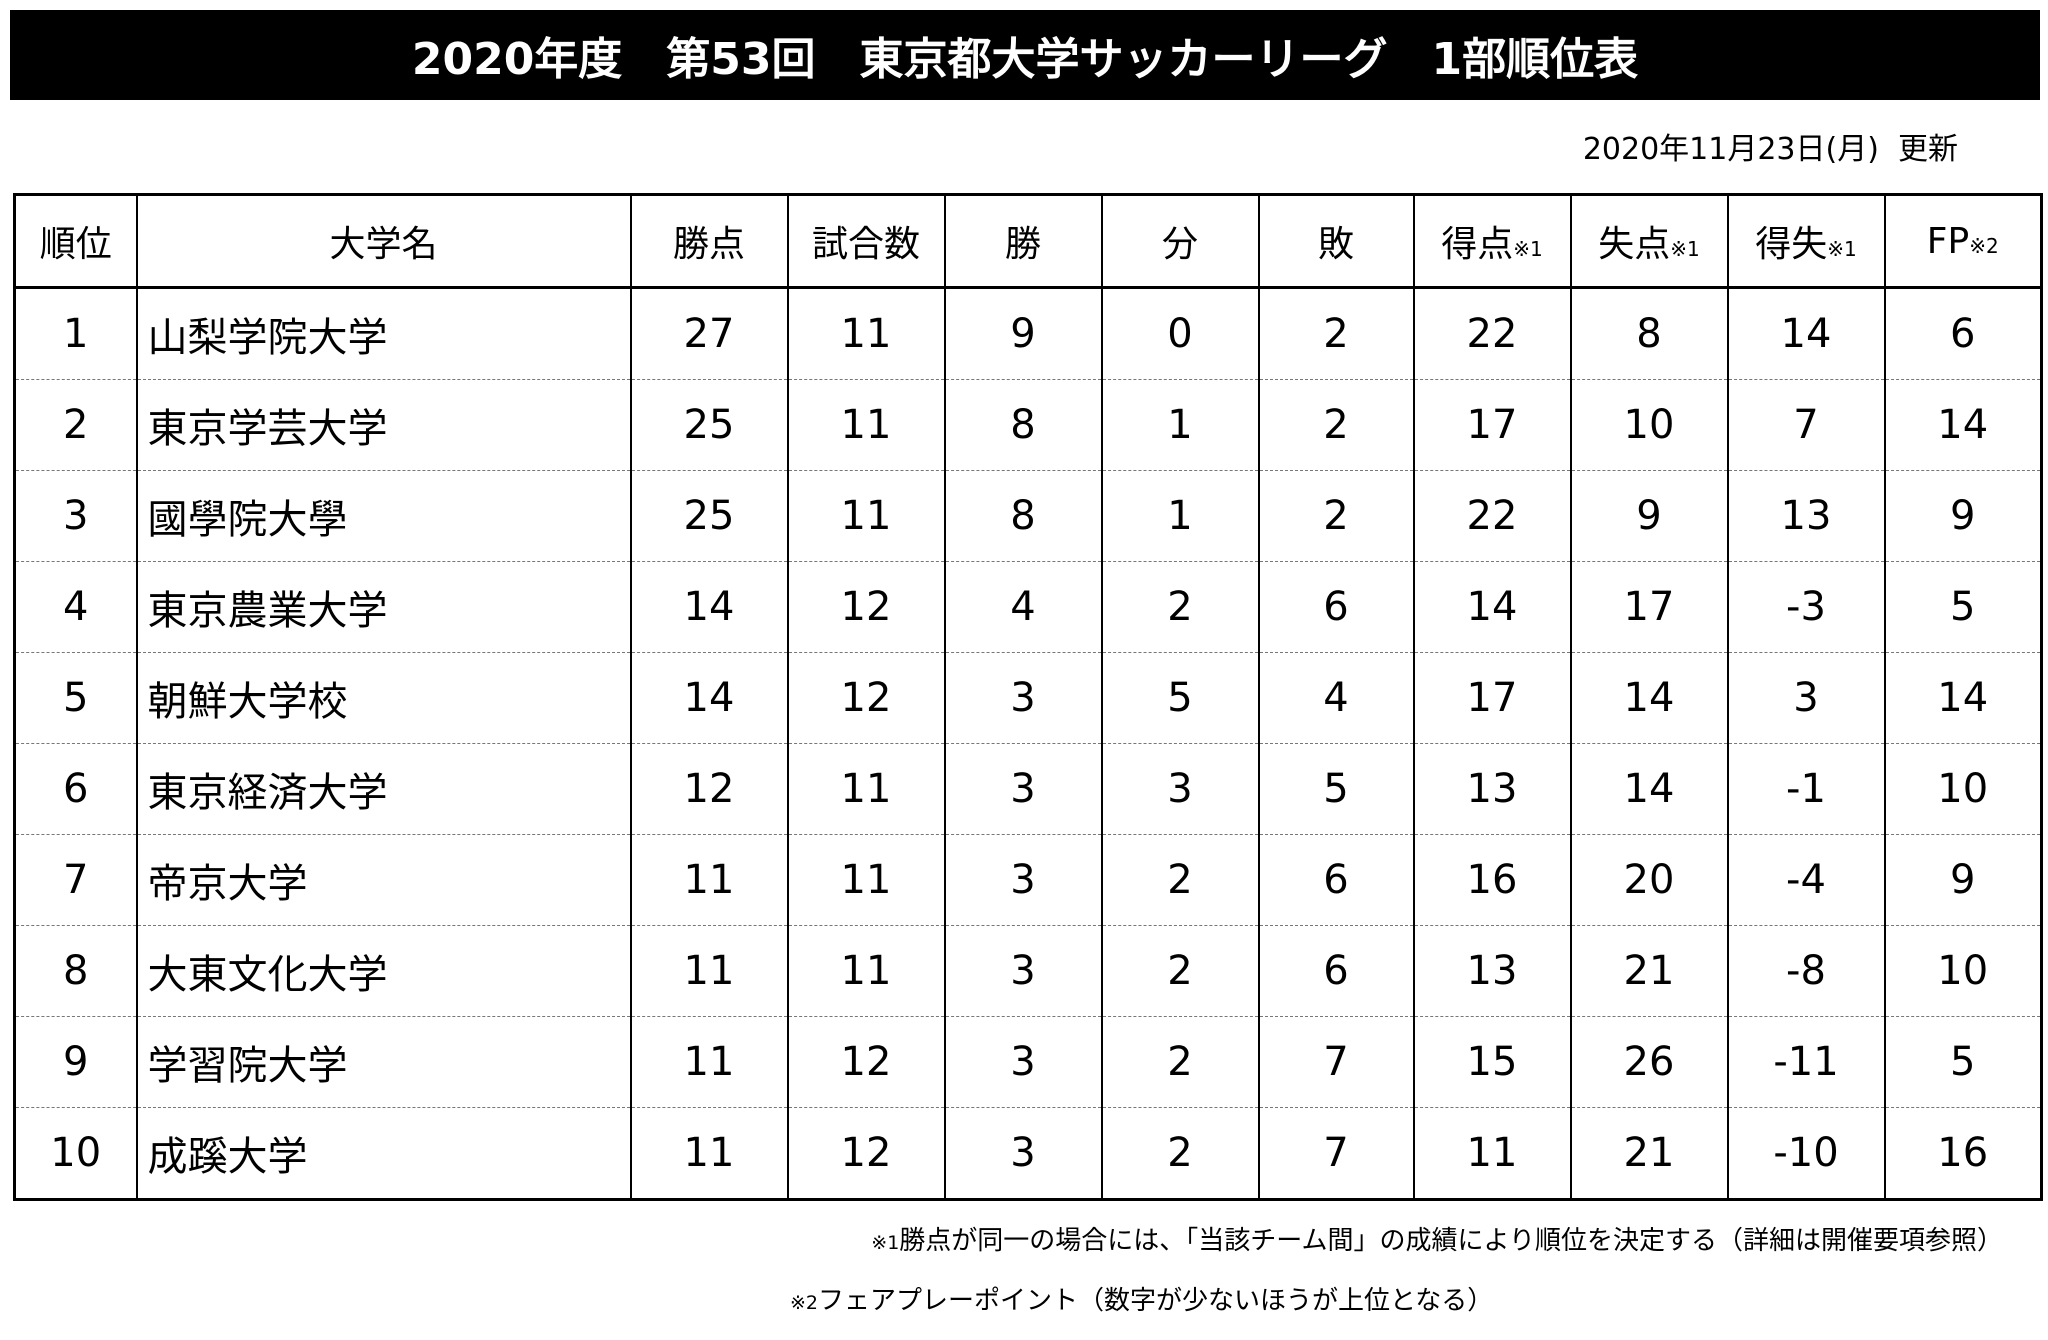  I want to click on header-note: ※2, so click(1984, 245).